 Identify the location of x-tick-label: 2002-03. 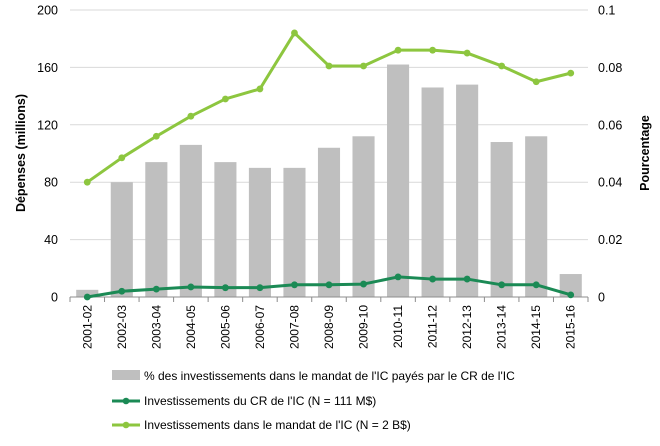
(122, 327).